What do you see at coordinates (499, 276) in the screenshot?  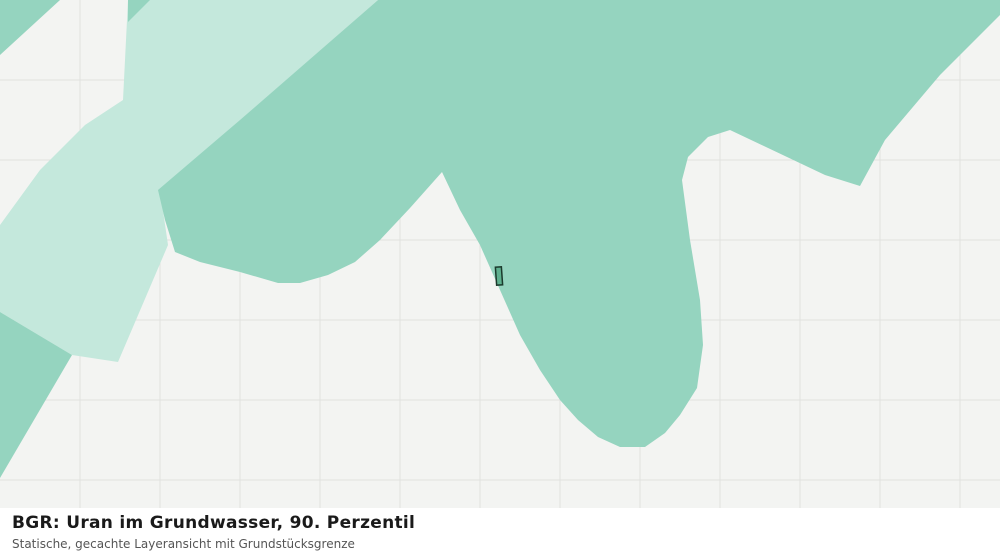 I see `parcel-boundary` at bounding box center [499, 276].